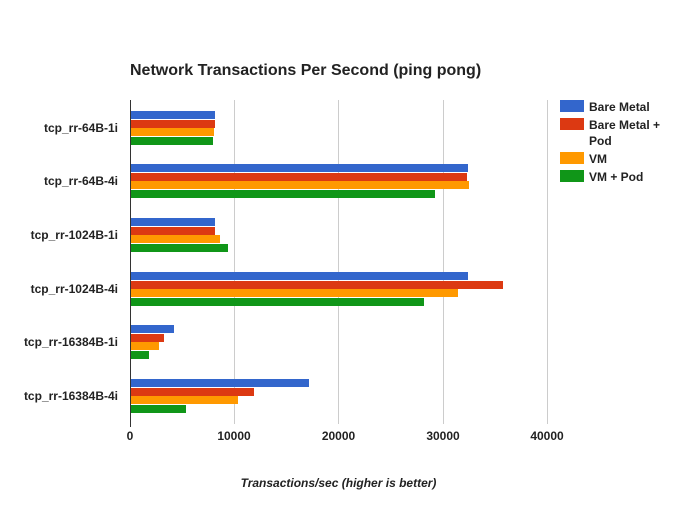  Describe the element at coordinates (70, 342) in the screenshot. I see `category-label: tcp_rr-16384B-1i` at that location.